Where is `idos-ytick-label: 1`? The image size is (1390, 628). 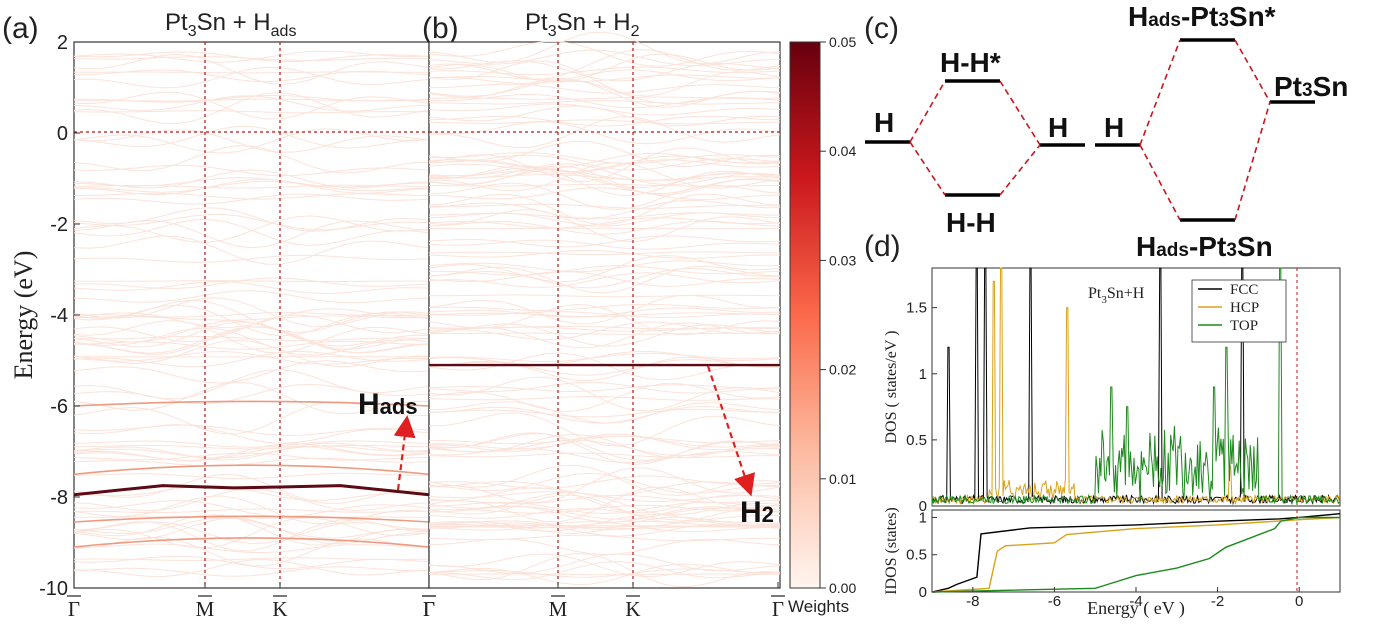 idos-ytick-label: 1 is located at coordinates (923, 517).